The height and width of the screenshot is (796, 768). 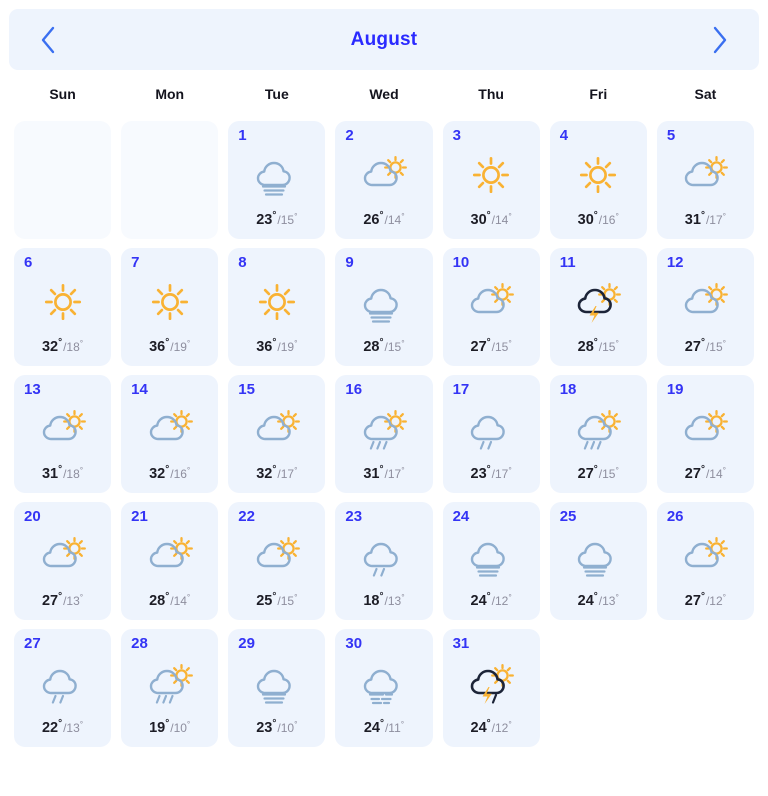 What do you see at coordinates (349, 135) in the screenshot?
I see `day-number: 2` at bounding box center [349, 135].